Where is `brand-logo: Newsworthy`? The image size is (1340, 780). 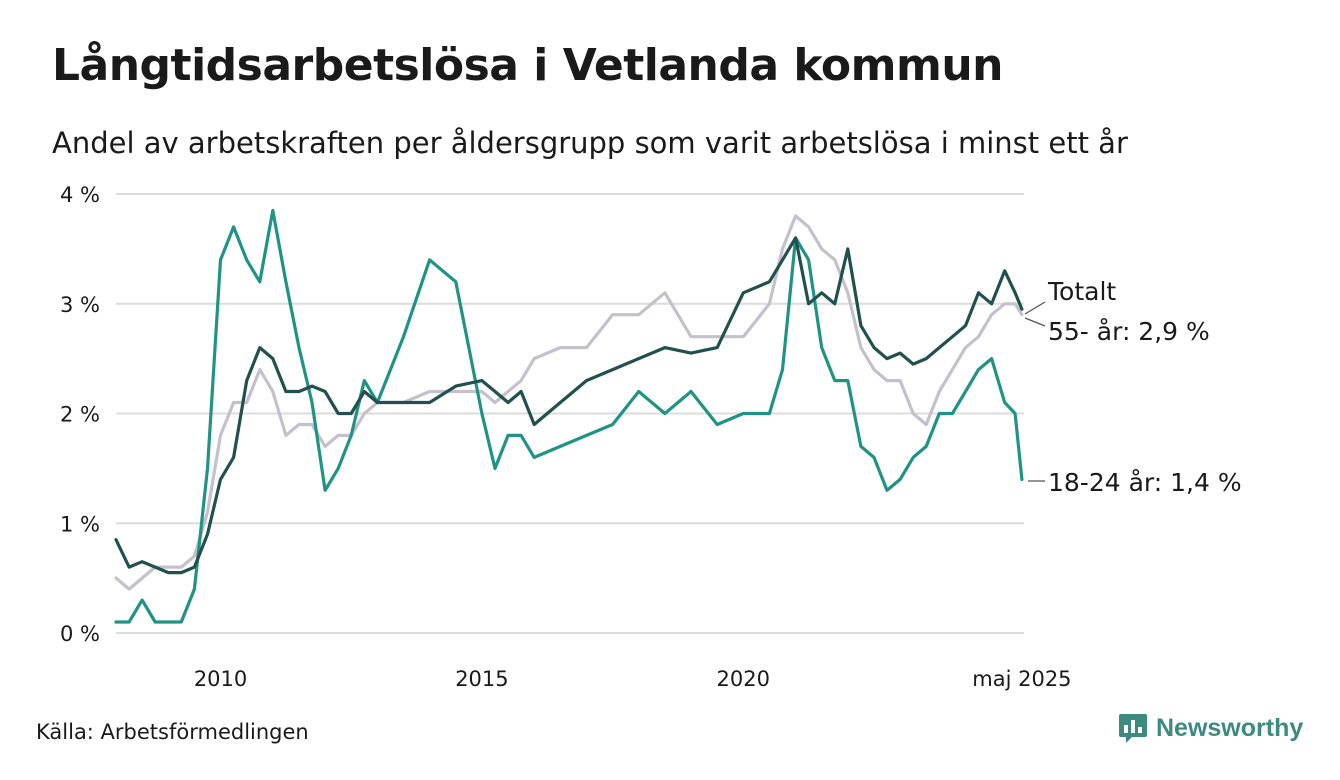 brand-logo: Newsworthy is located at coordinates (1210, 728).